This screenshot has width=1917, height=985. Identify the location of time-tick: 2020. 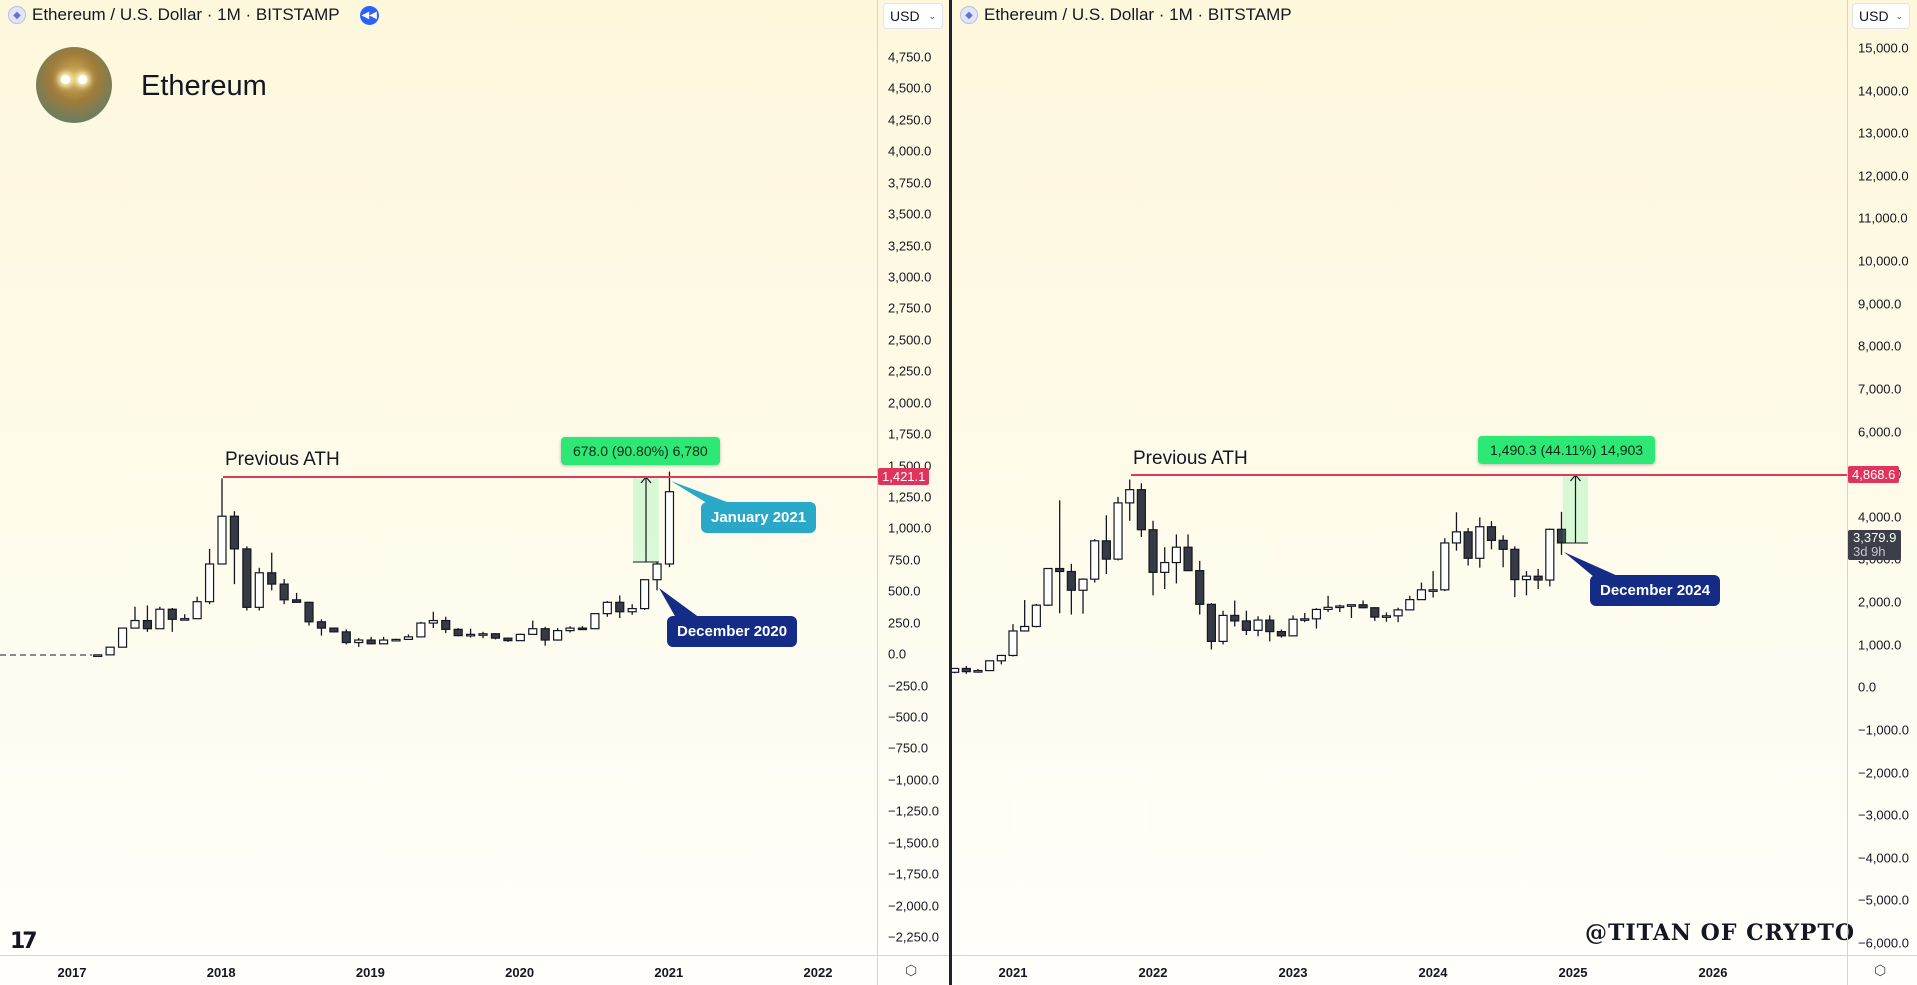
(520, 972).